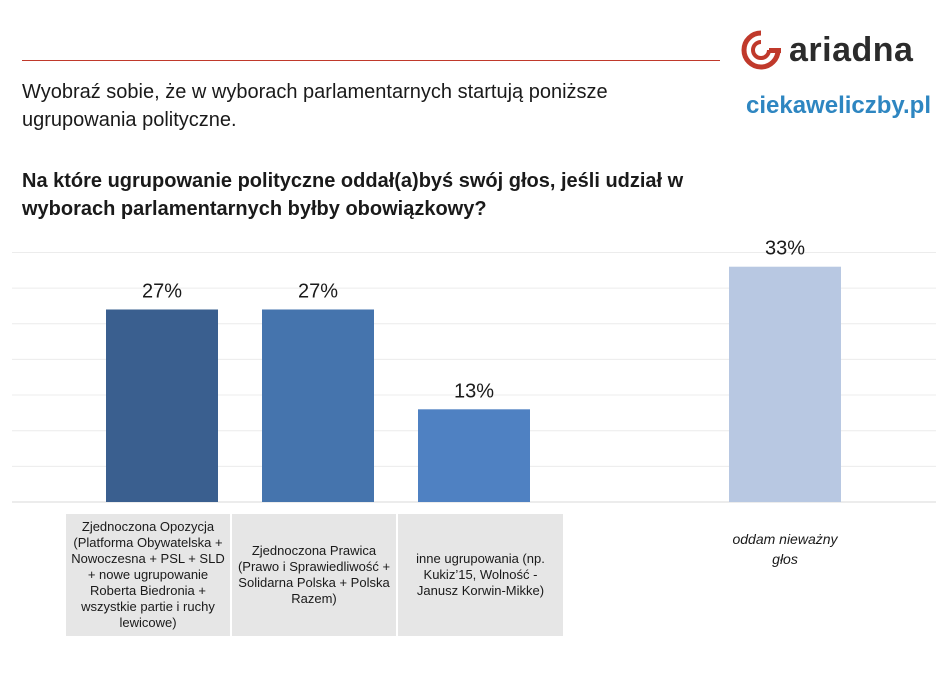 Image resolution: width=948 pixels, height=681 pixels. What do you see at coordinates (162, 291) in the screenshot?
I see `value-label-1: 27%` at bounding box center [162, 291].